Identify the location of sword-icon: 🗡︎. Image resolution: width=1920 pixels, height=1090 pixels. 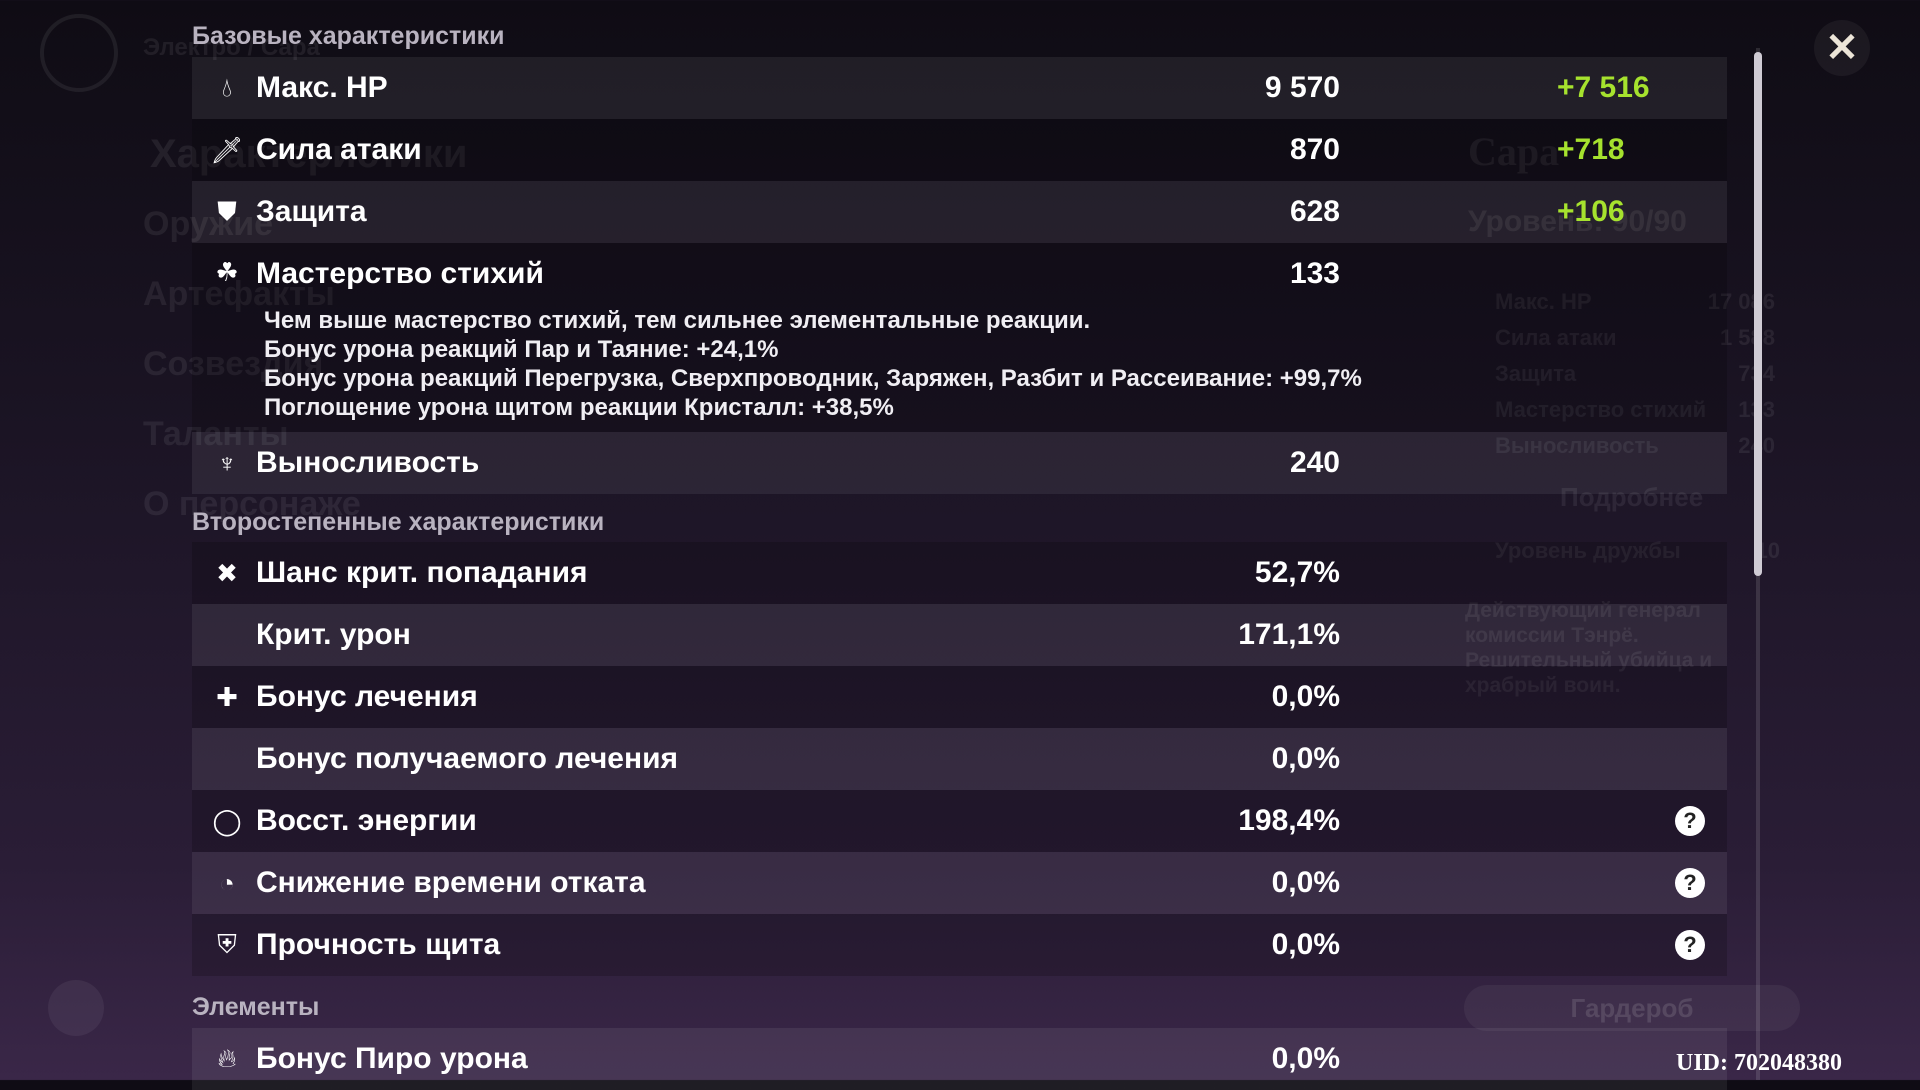
(227, 149).